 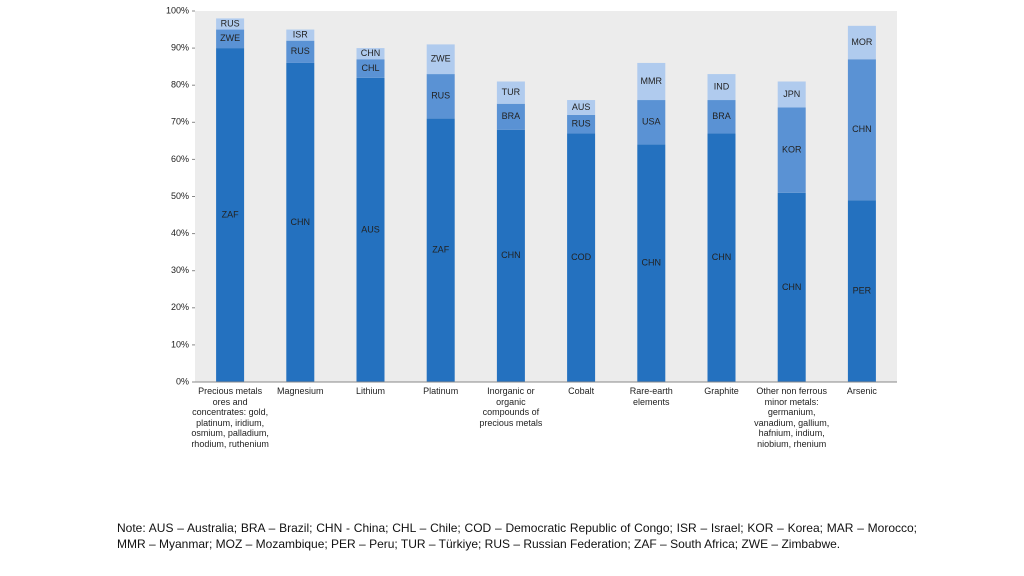 I want to click on segment-label: MOR, so click(x=861, y=42).